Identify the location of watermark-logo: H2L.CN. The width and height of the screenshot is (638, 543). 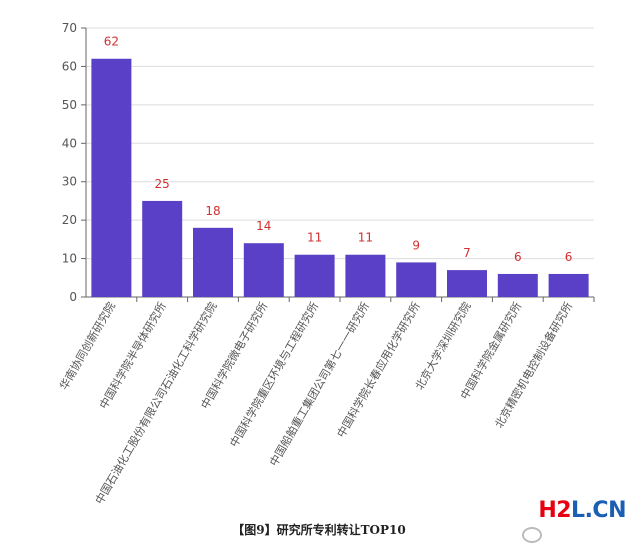
(582, 510).